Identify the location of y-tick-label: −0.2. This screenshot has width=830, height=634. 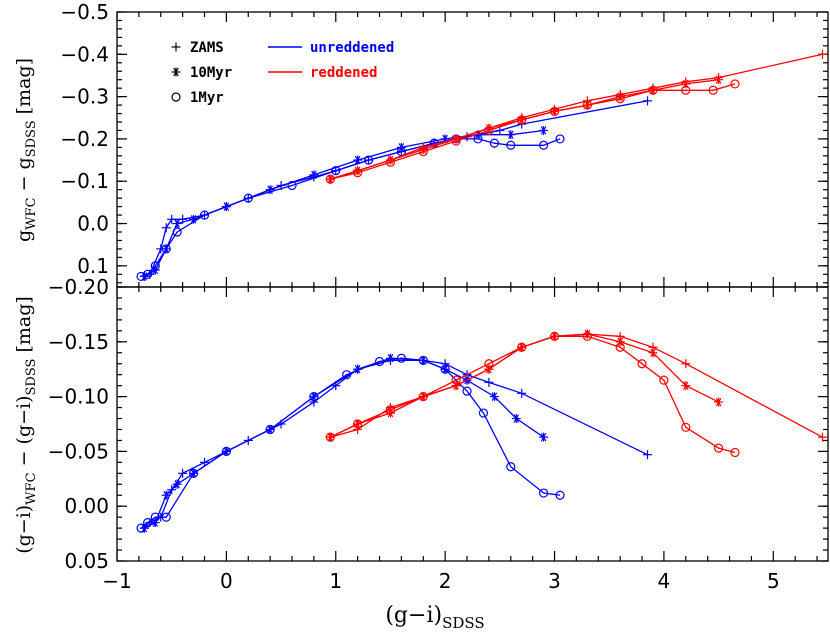
(84, 139).